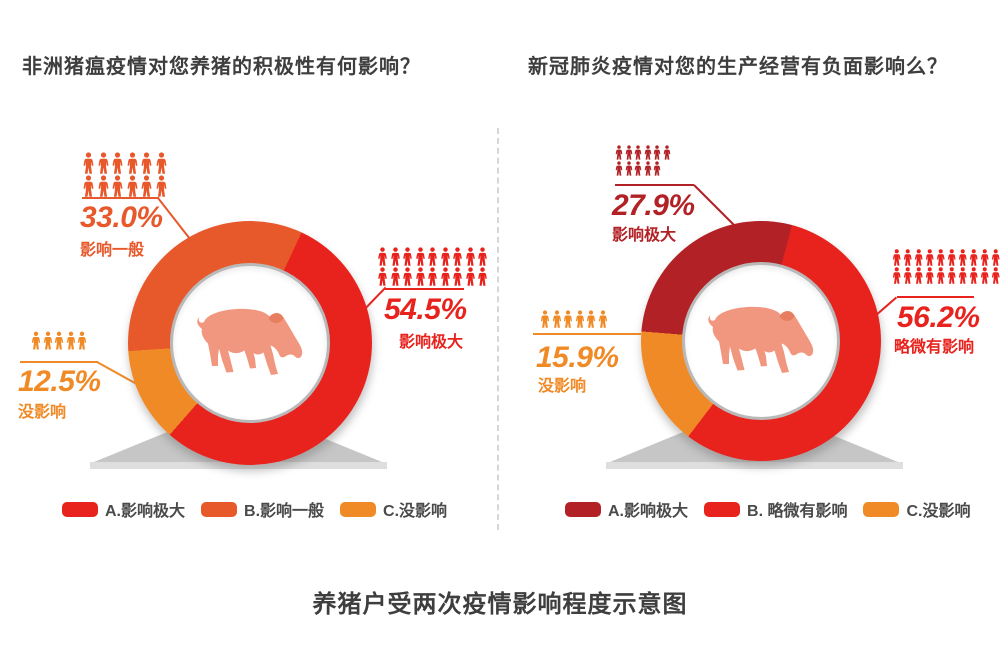 The width and height of the screenshot is (1000, 661). I want to click on percentage-value: 54.5%, so click(425, 309).